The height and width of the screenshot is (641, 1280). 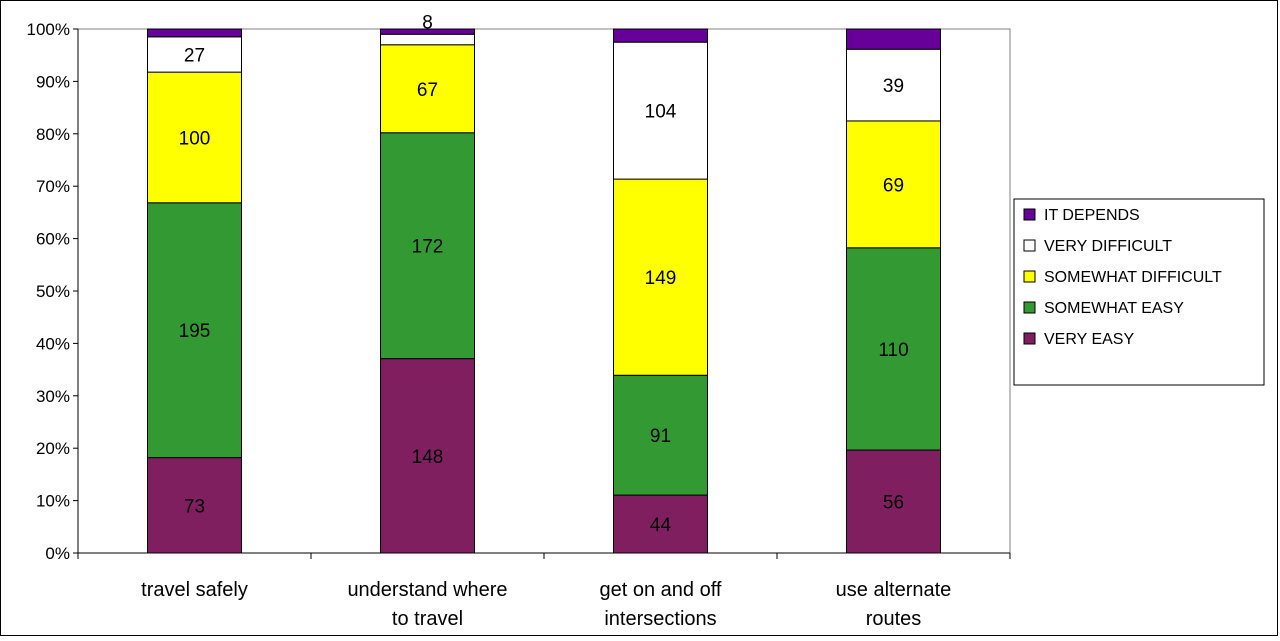 What do you see at coordinates (1029, 276) in the screenshot?
I see `legend-swatch-somewhat-difficult` at bounding box center [1029, 276].